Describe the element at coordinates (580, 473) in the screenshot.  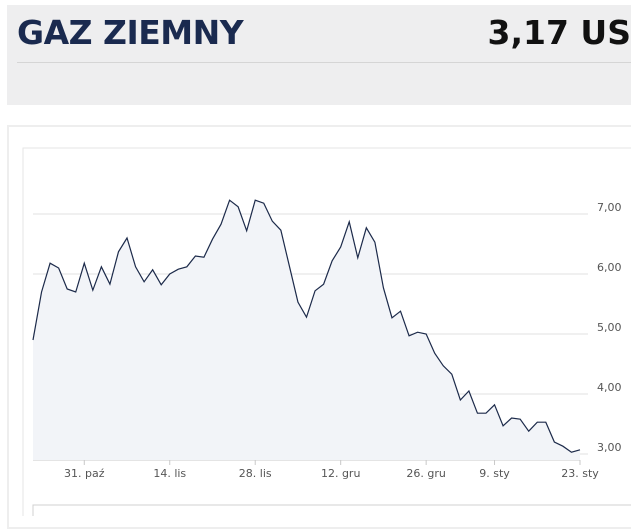
I see `x-tick-label: 23. sty` at that location.